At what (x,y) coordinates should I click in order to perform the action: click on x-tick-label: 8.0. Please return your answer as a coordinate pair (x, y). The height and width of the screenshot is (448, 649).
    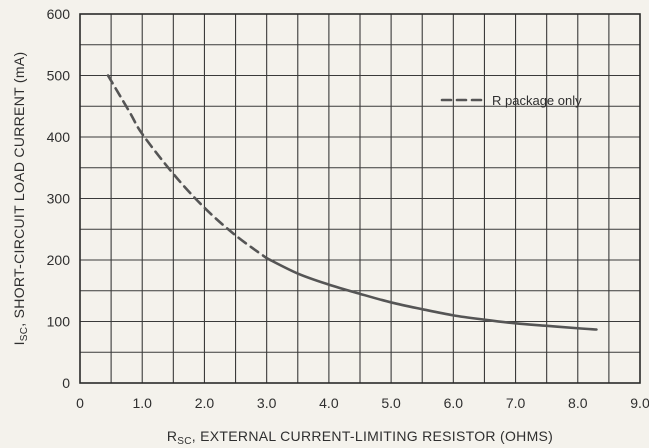
    Looking at the image, I should click on (578, 403).